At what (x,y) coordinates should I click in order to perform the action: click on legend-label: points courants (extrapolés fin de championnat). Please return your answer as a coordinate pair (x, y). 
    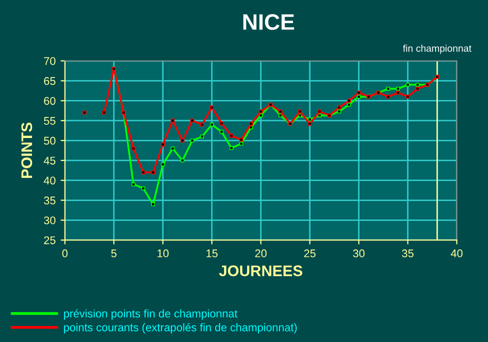
    Looking at the image, I should click on (180, 328).